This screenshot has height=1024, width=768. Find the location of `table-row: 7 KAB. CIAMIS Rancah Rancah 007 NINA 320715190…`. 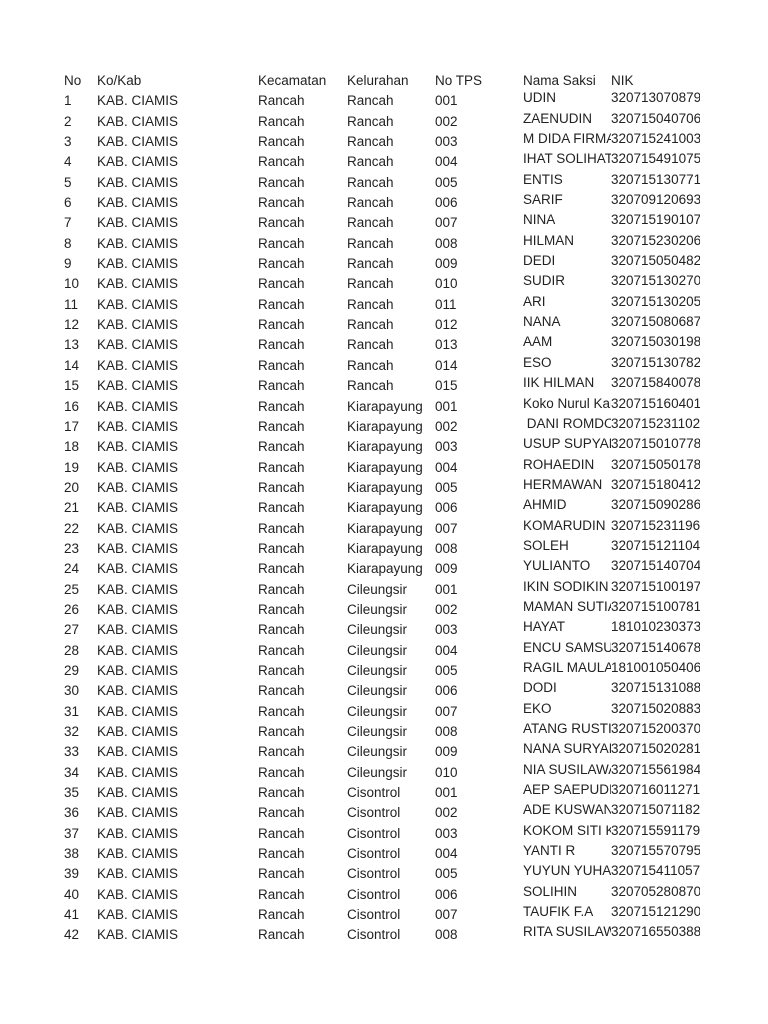

table-row: 7 KAB. CIAMIS Rancah Rancah 007 NINA 320715190… is located at coordinates (384, 223).